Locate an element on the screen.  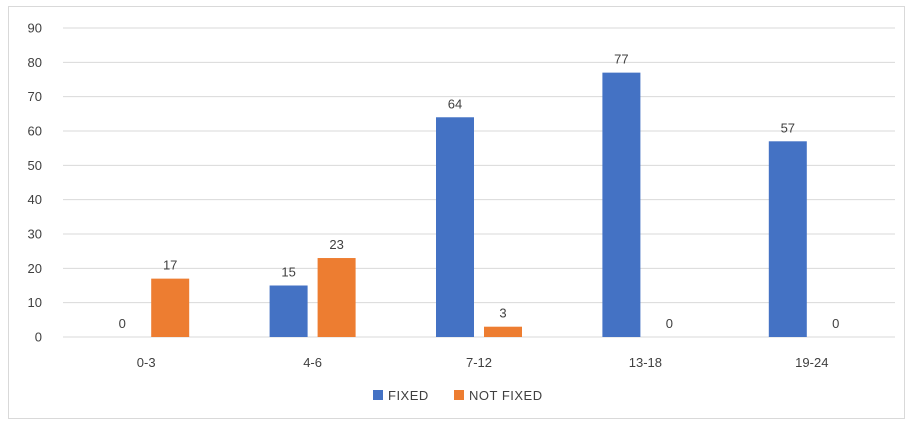
y-tick-label: 30 is located at coordinates (35, 234).